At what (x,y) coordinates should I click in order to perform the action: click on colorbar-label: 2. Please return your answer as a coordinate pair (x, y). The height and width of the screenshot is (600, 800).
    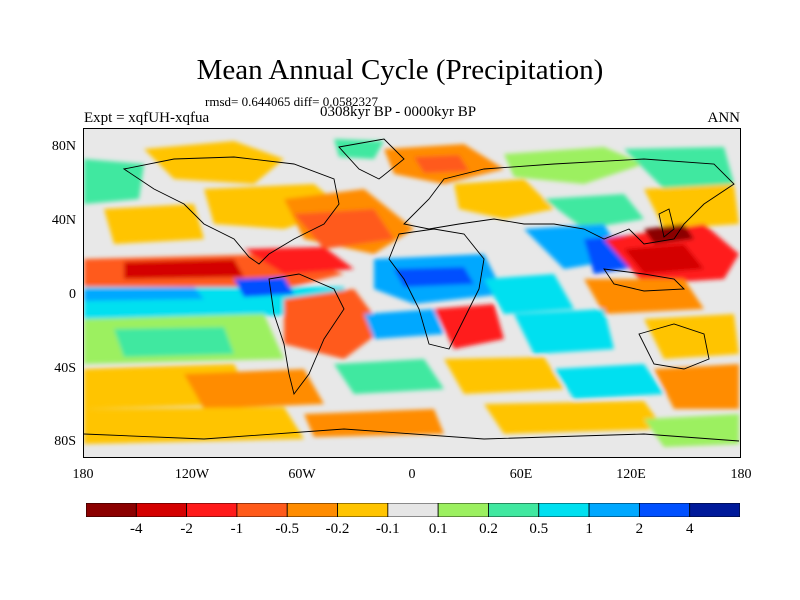
    Looking at the image, I should click on (639, 529).